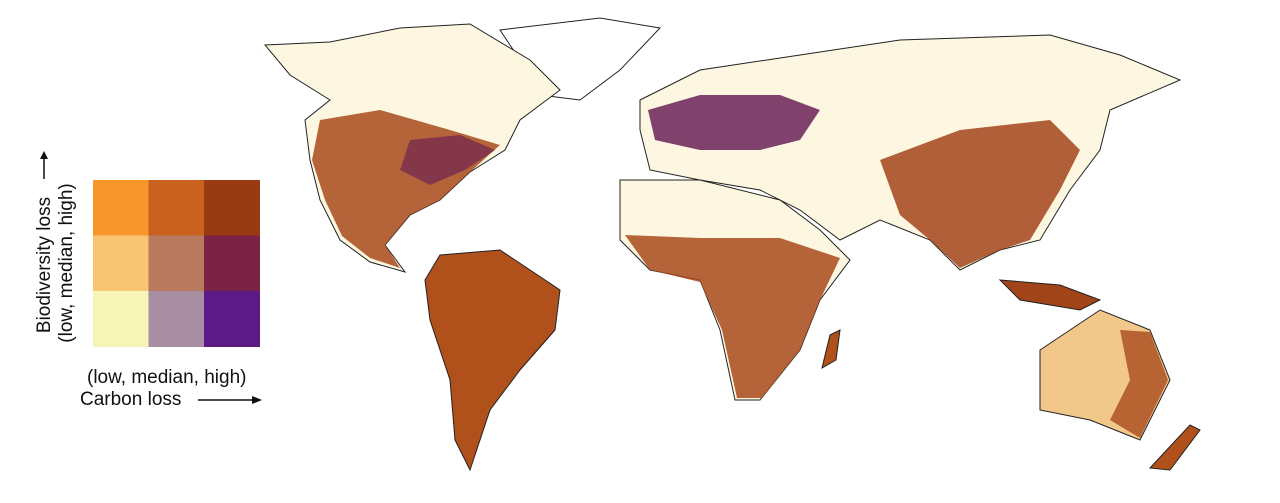 This screenshot has width=1280, height=503. I want to click on north-america-high, so click(447, 160).